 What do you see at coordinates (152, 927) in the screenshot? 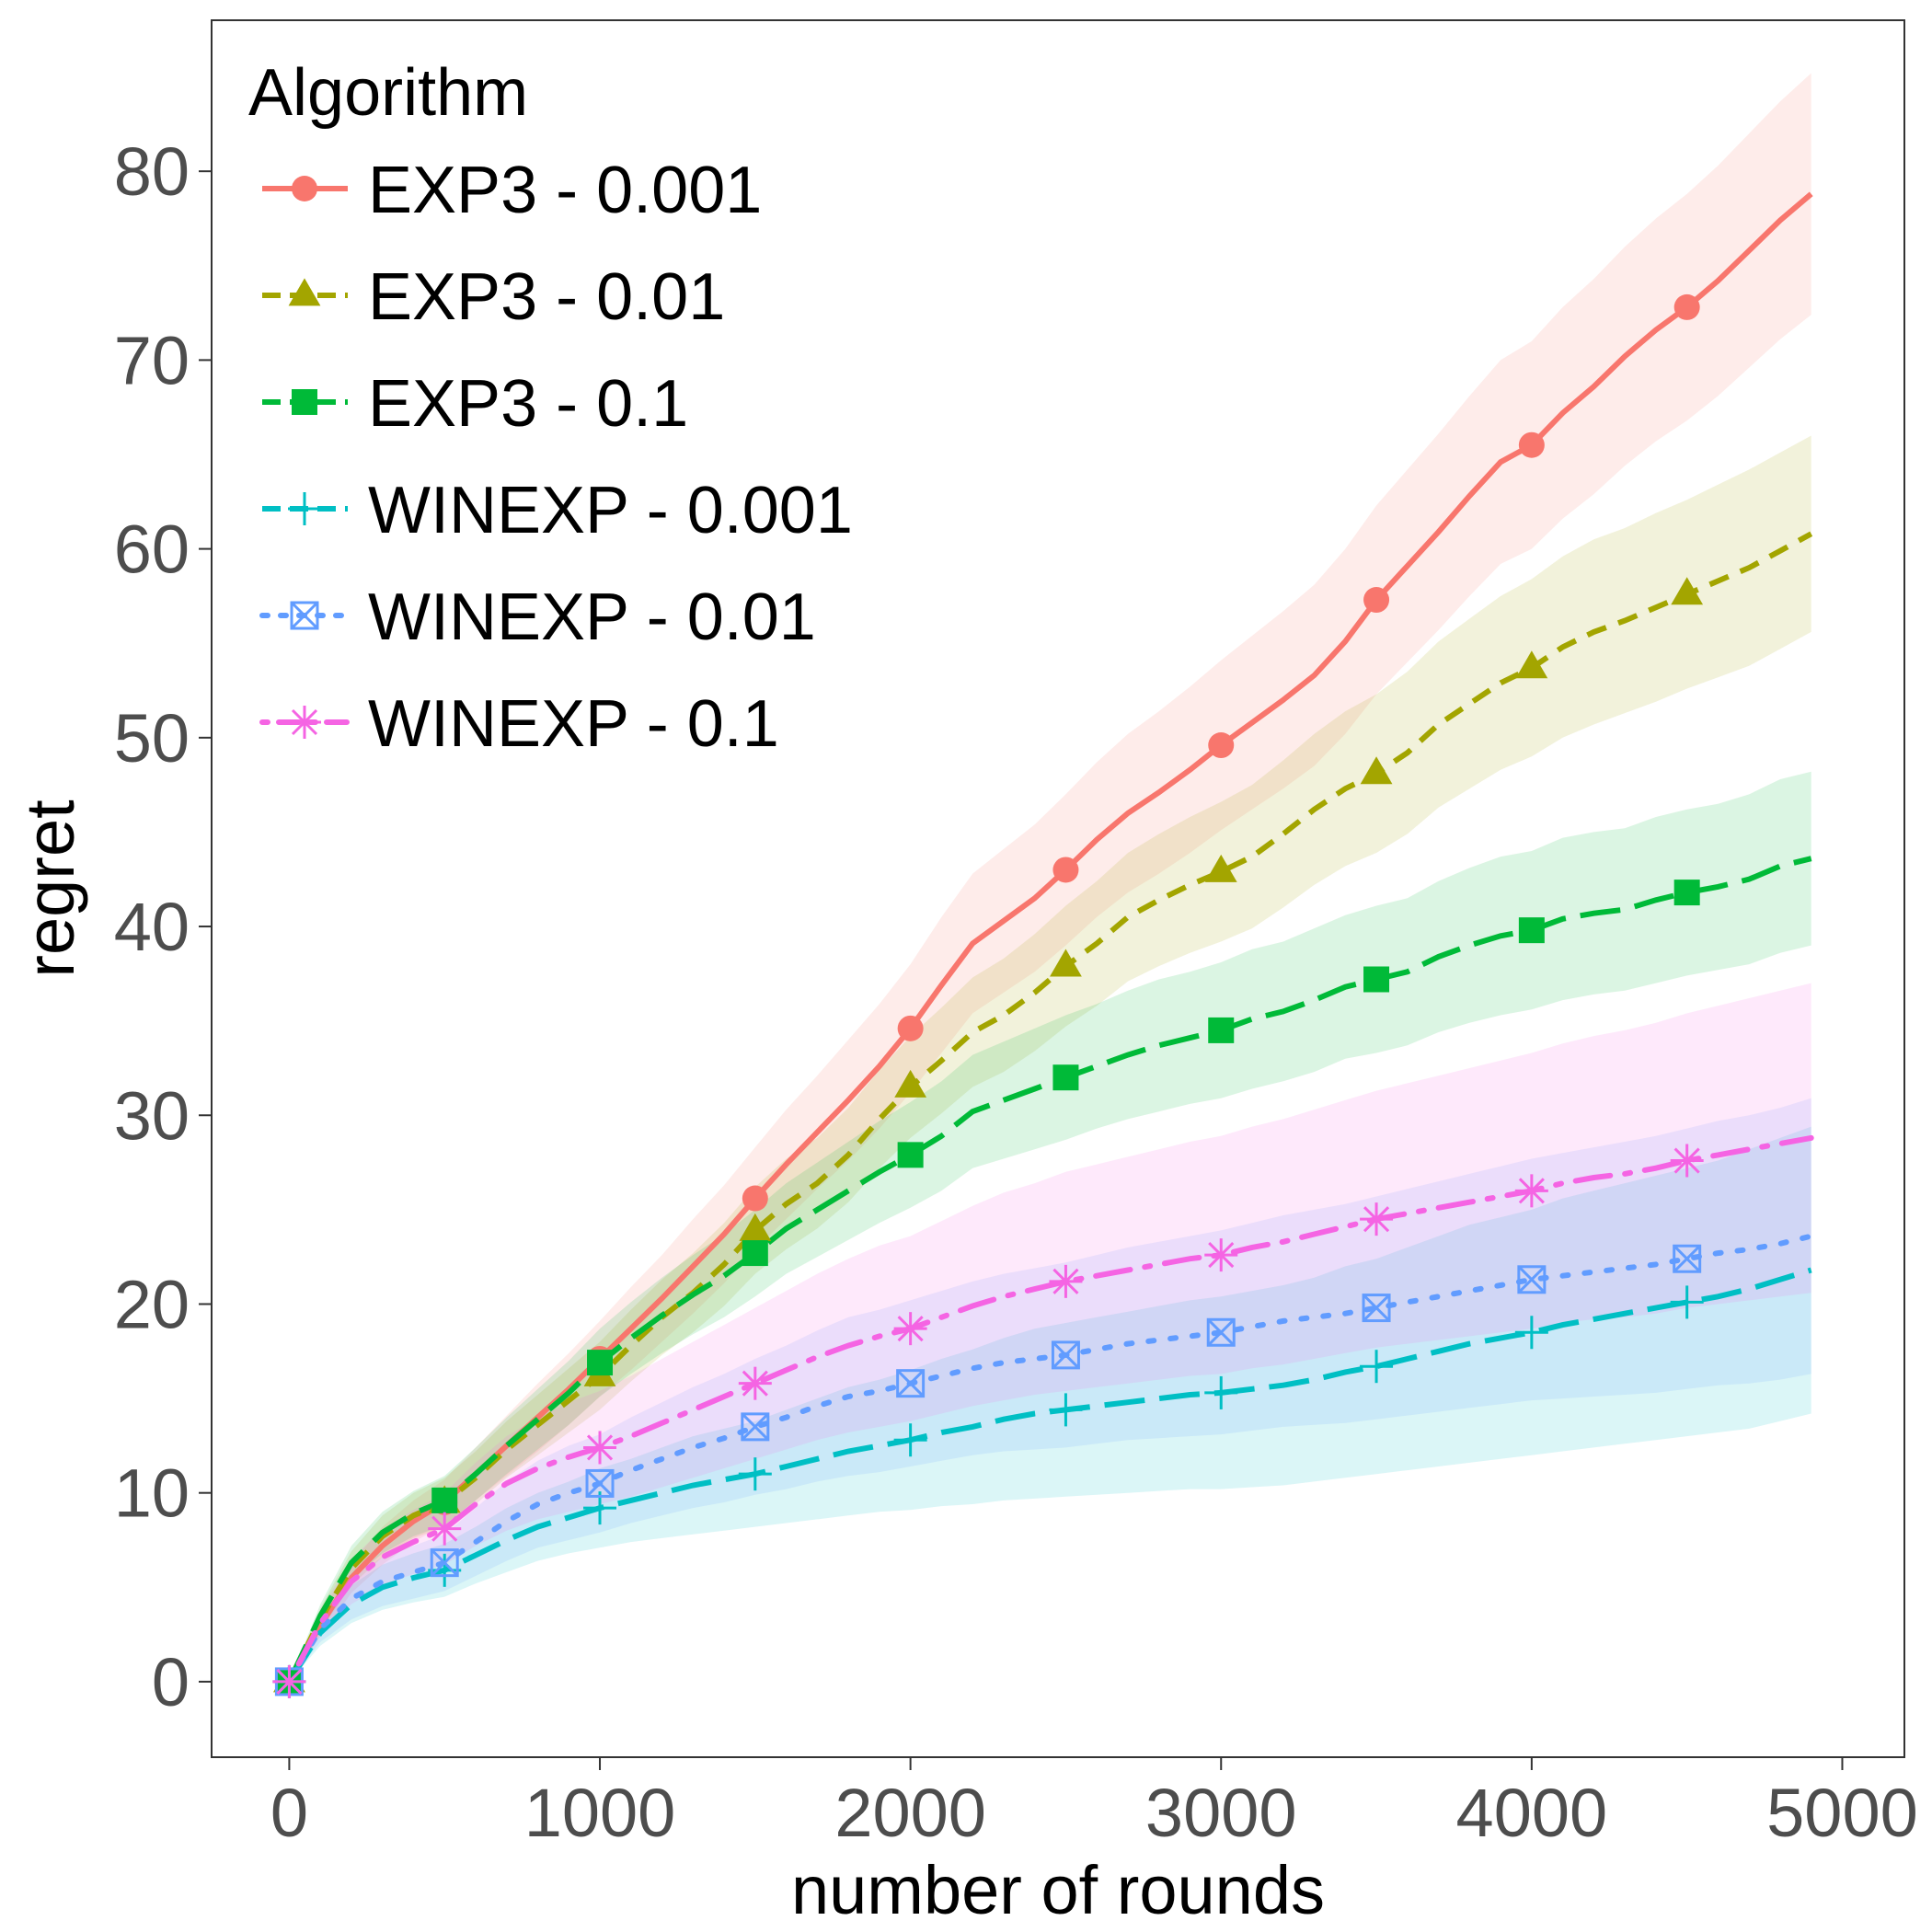
I see `y-tick-label: 40` at bounding box center [152, 927].